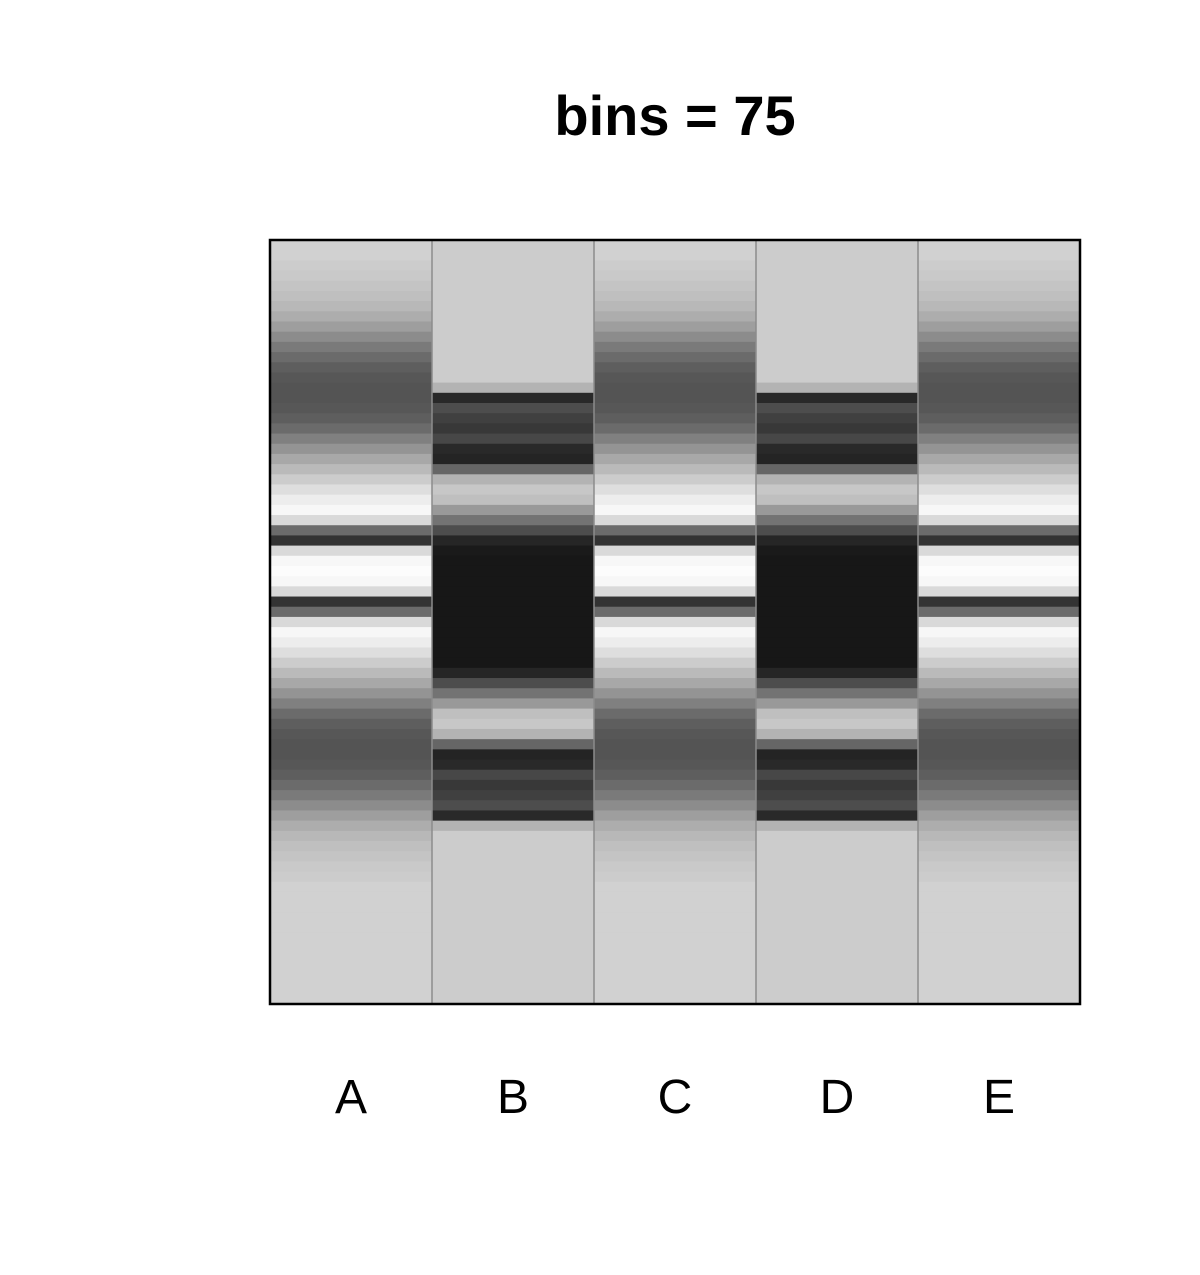  What do you see at coordinates (675, 115) in the screenshot?
I see `chart-title: bins = 75` at bounding box center [675, 115].